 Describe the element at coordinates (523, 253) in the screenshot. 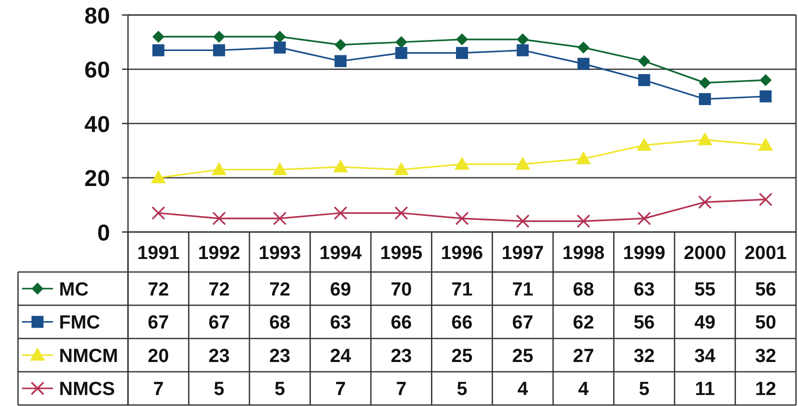

I see `x-tick-label: 1997` at that location.